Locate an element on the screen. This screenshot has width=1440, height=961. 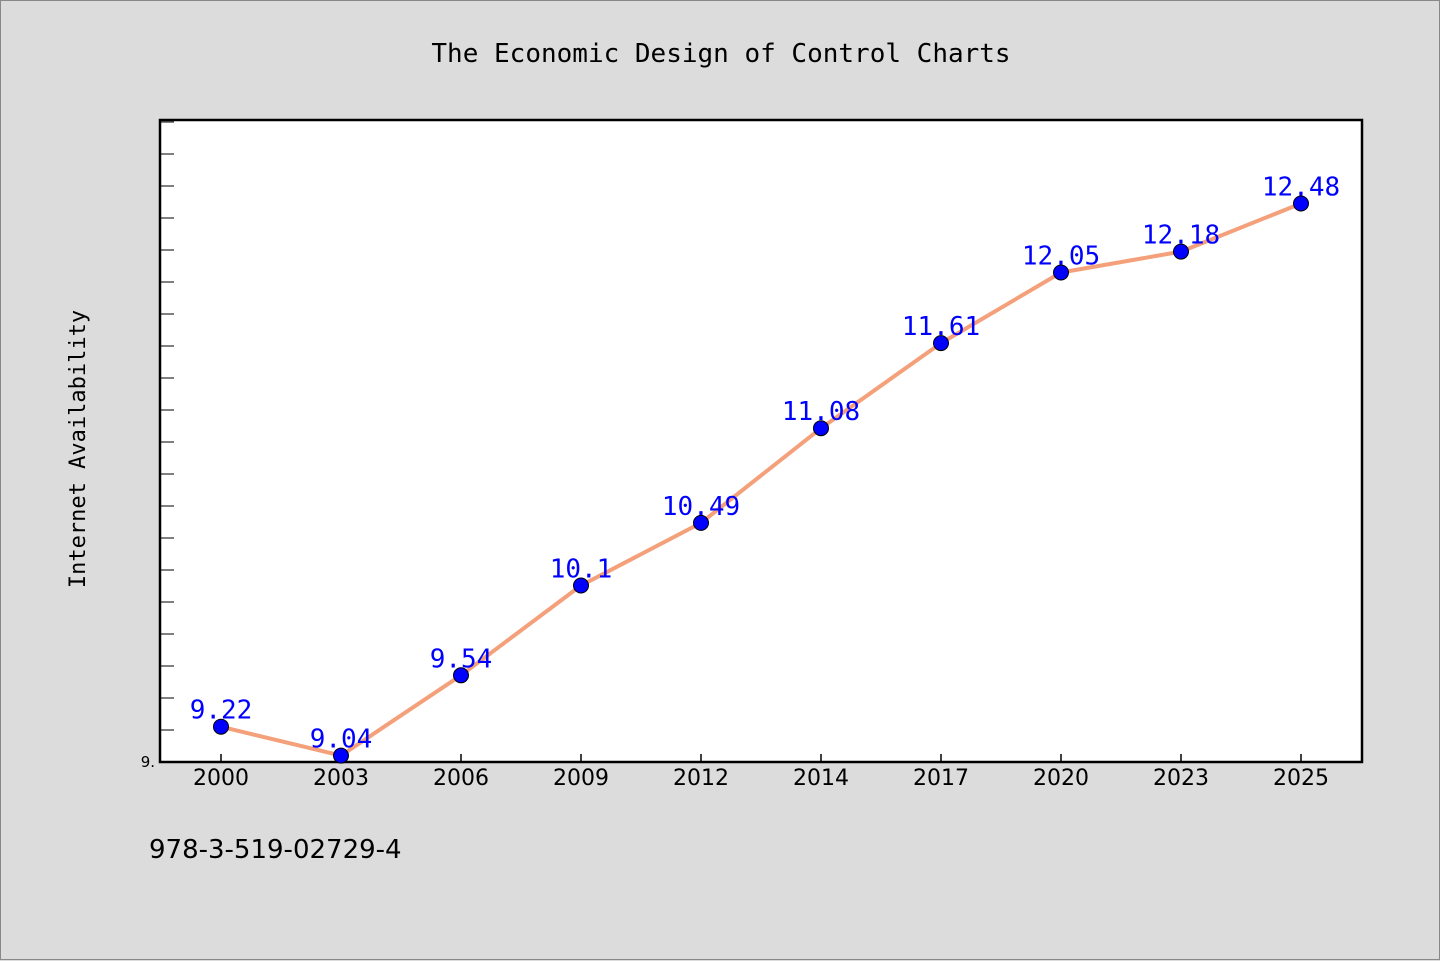
x-tick-label: 2009 is located at coordinates (581, 778).